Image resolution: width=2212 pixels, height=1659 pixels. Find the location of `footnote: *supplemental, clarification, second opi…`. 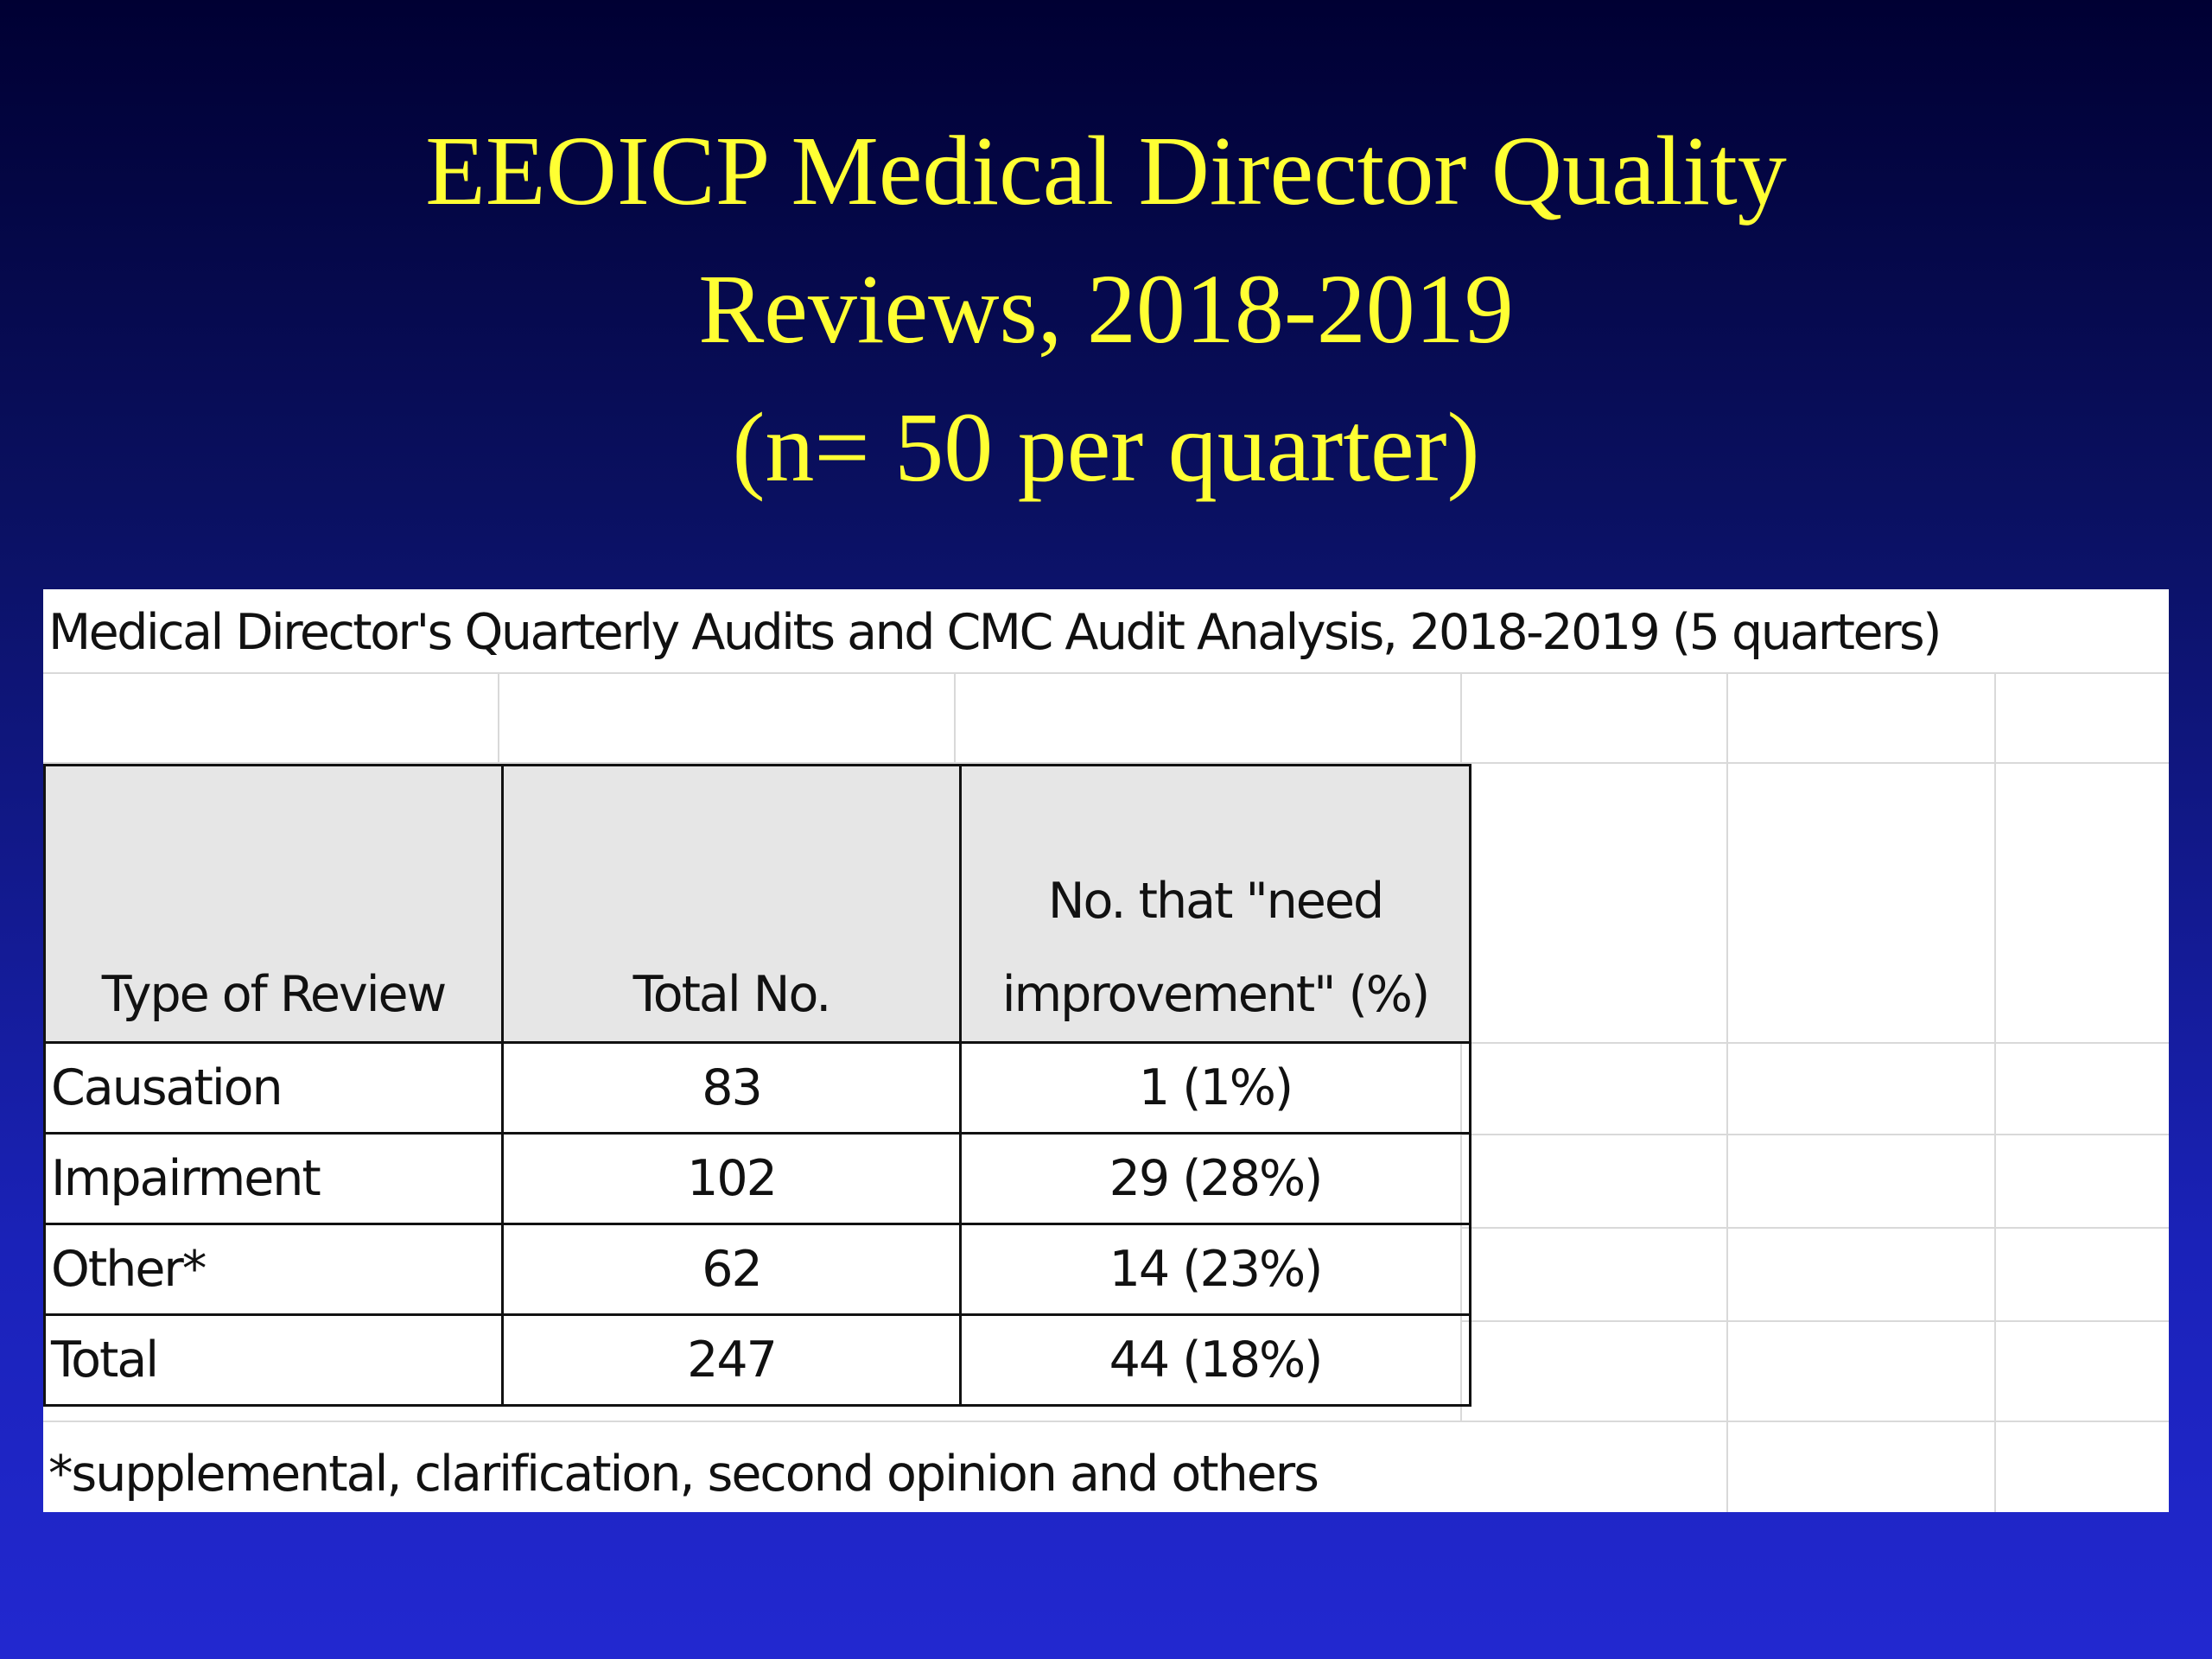

footnote: *supplemental, clarification, second opi… is located at coordinates (683, 1474).